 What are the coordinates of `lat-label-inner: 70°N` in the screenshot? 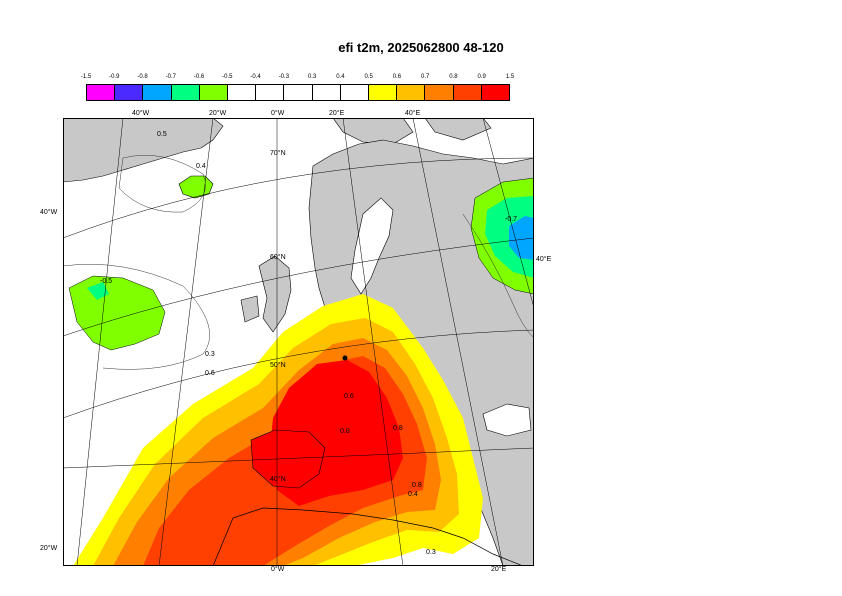 It's located at (278, 153).